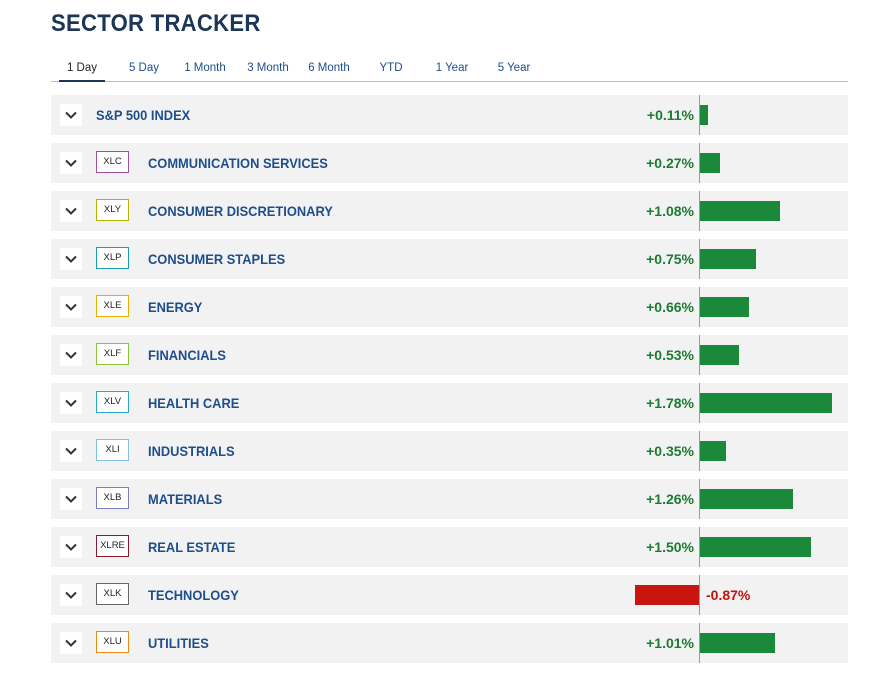  What do you see at coordinates (112, 498) in the screenshot?
I see `ticker-badge: XLB` at bounding box center [112, 498].